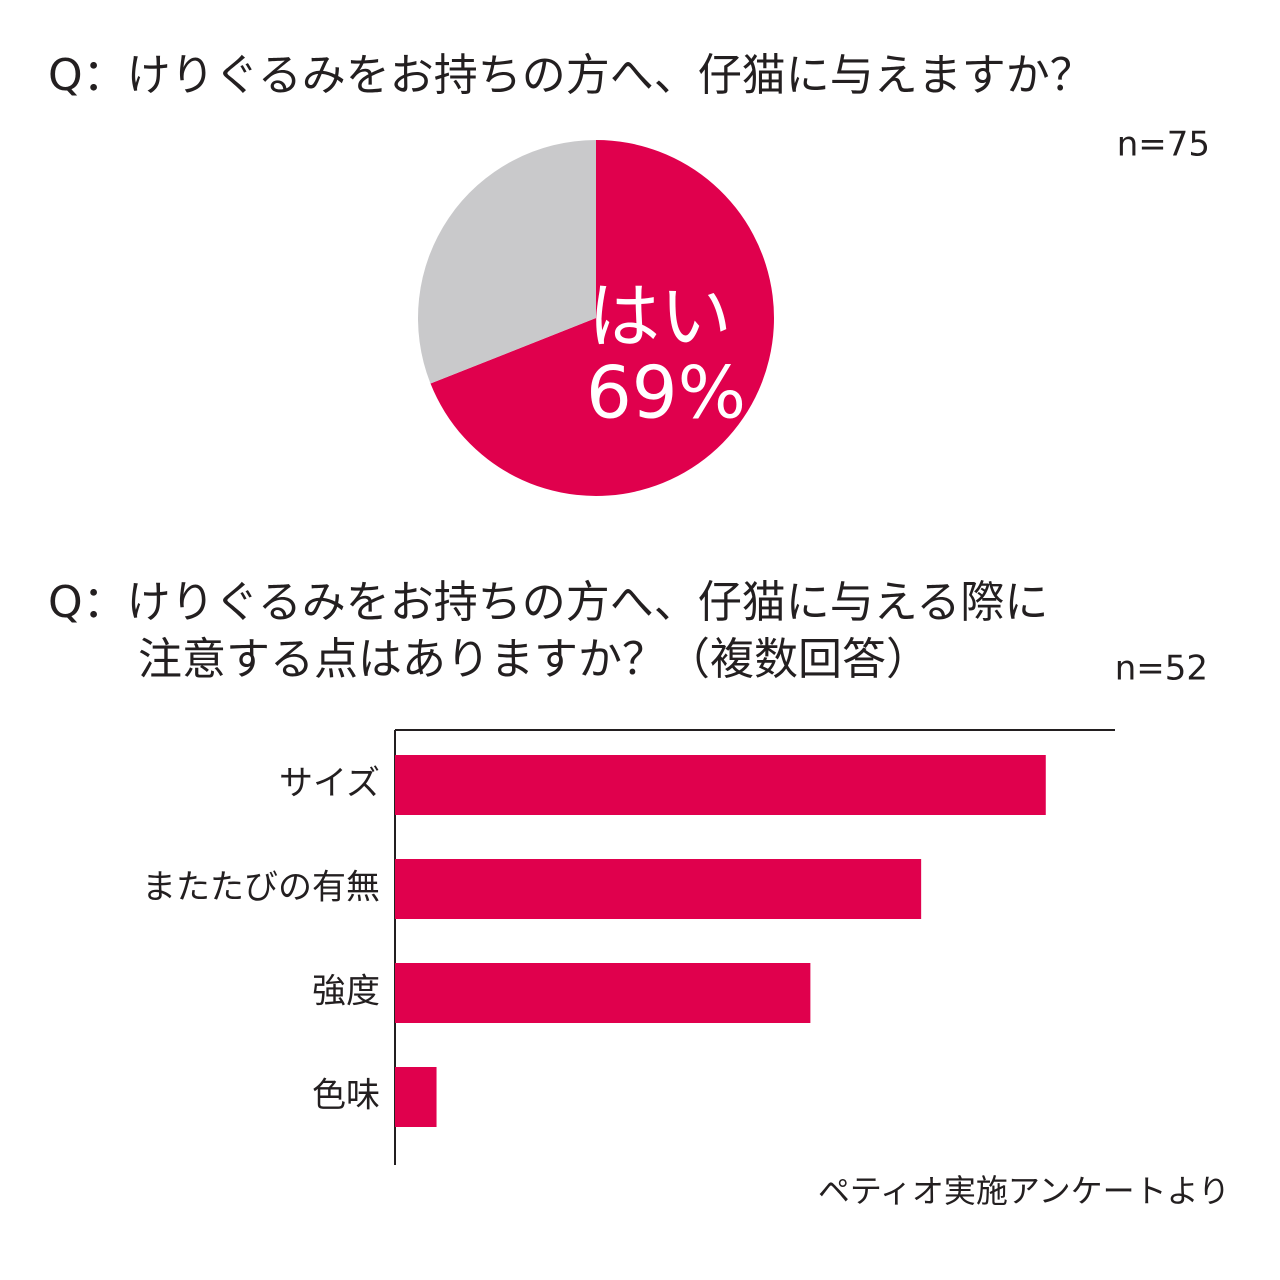  Describe the element at coordinates (1024, 1191) in the screenshot. I see `source-note: ペティオ実施アンケートより` at that location.